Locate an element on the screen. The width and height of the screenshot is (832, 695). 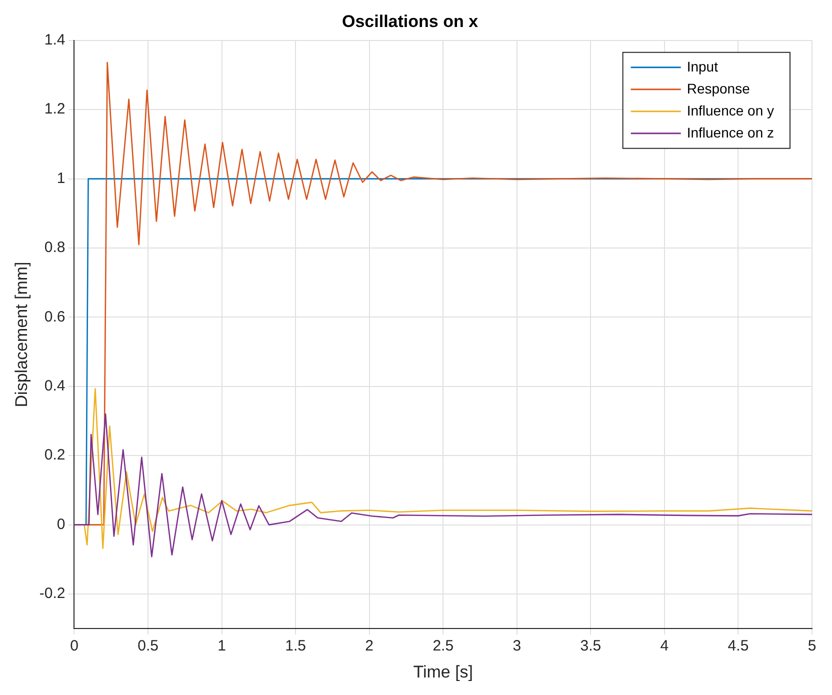
x-tick-label: 2.5 is located at coordinates (443, 646).